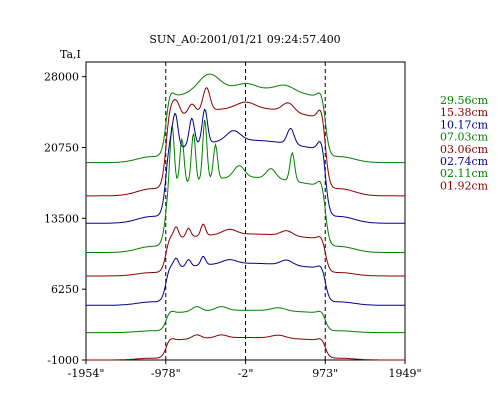 This screenshot has height=400, width=500. What do you see at coordinates (244, 39) in the screenshot?
I see `chart-title: SUN_A0:2001/01/21 09:24:57.400` at bounding box center [244, 39].